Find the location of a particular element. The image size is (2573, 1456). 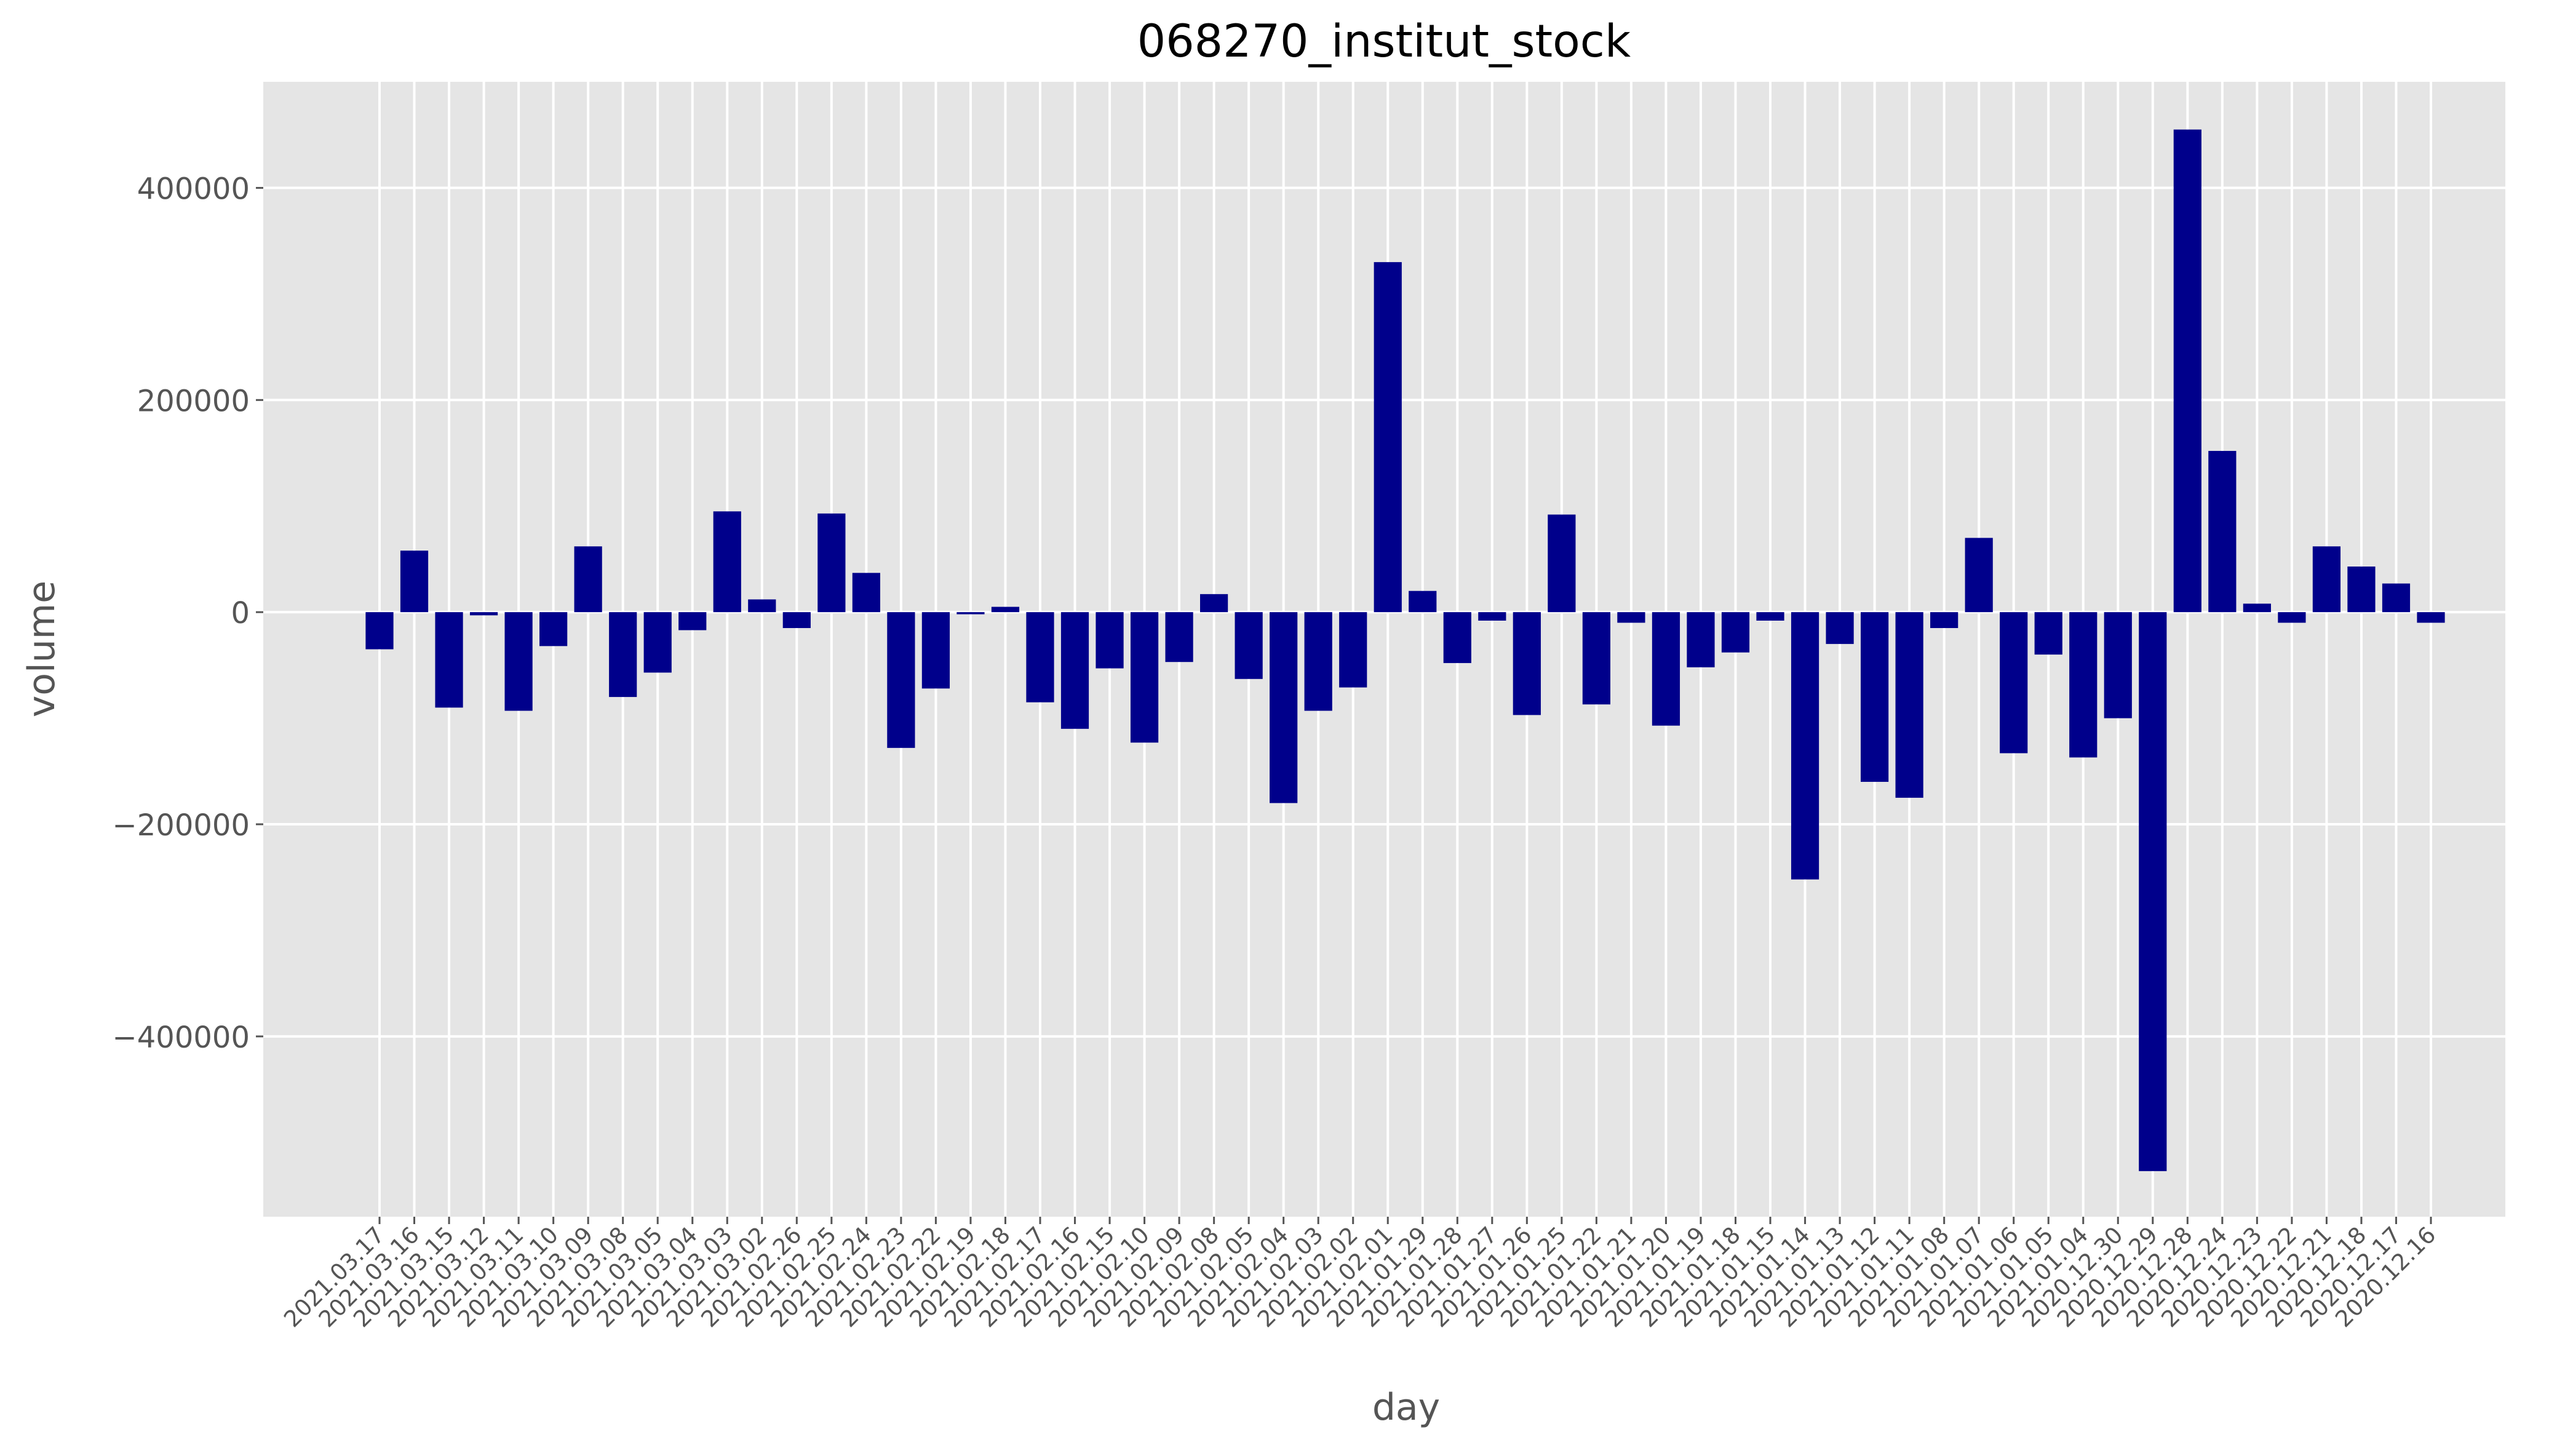

bar-2021.02.08 is located at coordinates (1214, 603).